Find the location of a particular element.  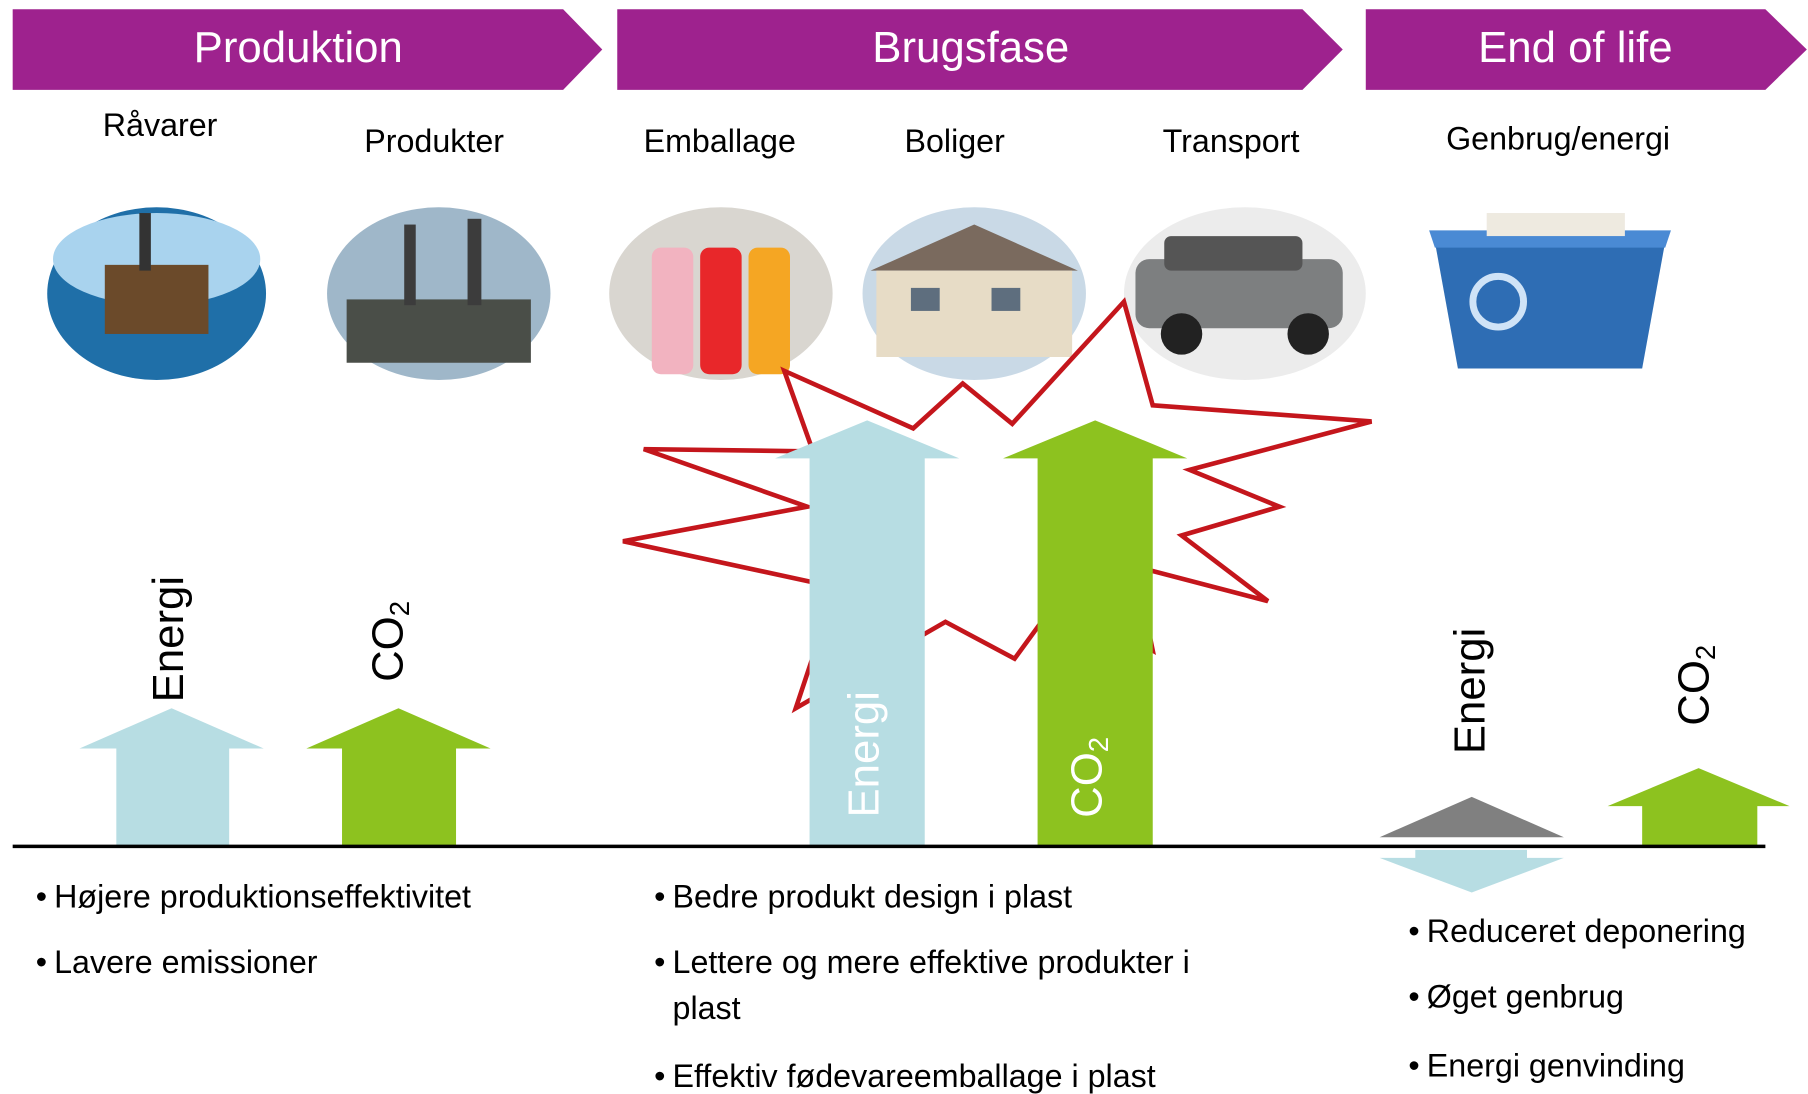

energy-arrow-up is located at coordinates (1471, 817).